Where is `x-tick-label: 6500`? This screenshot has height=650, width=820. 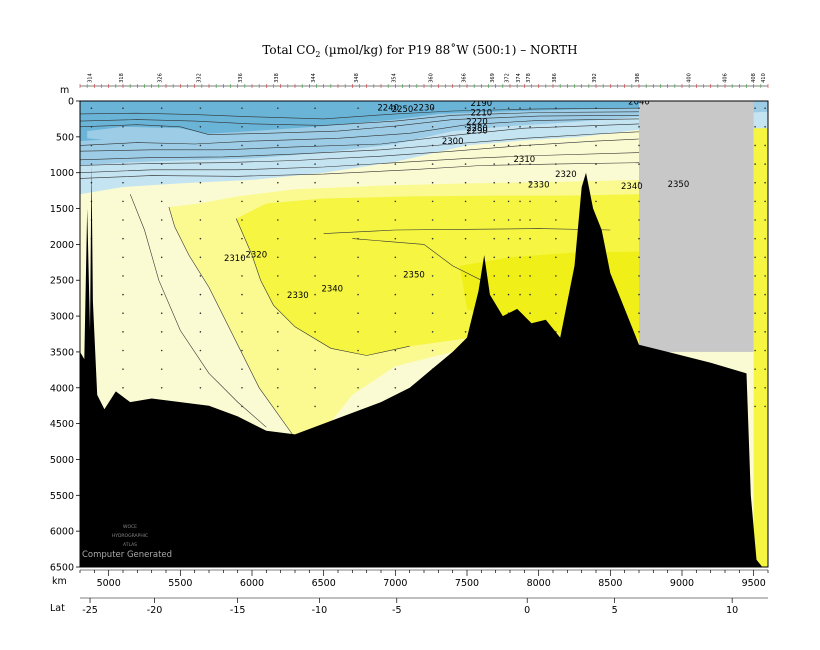 x-tick-label: 6500 is located at coordinates (324, 583).